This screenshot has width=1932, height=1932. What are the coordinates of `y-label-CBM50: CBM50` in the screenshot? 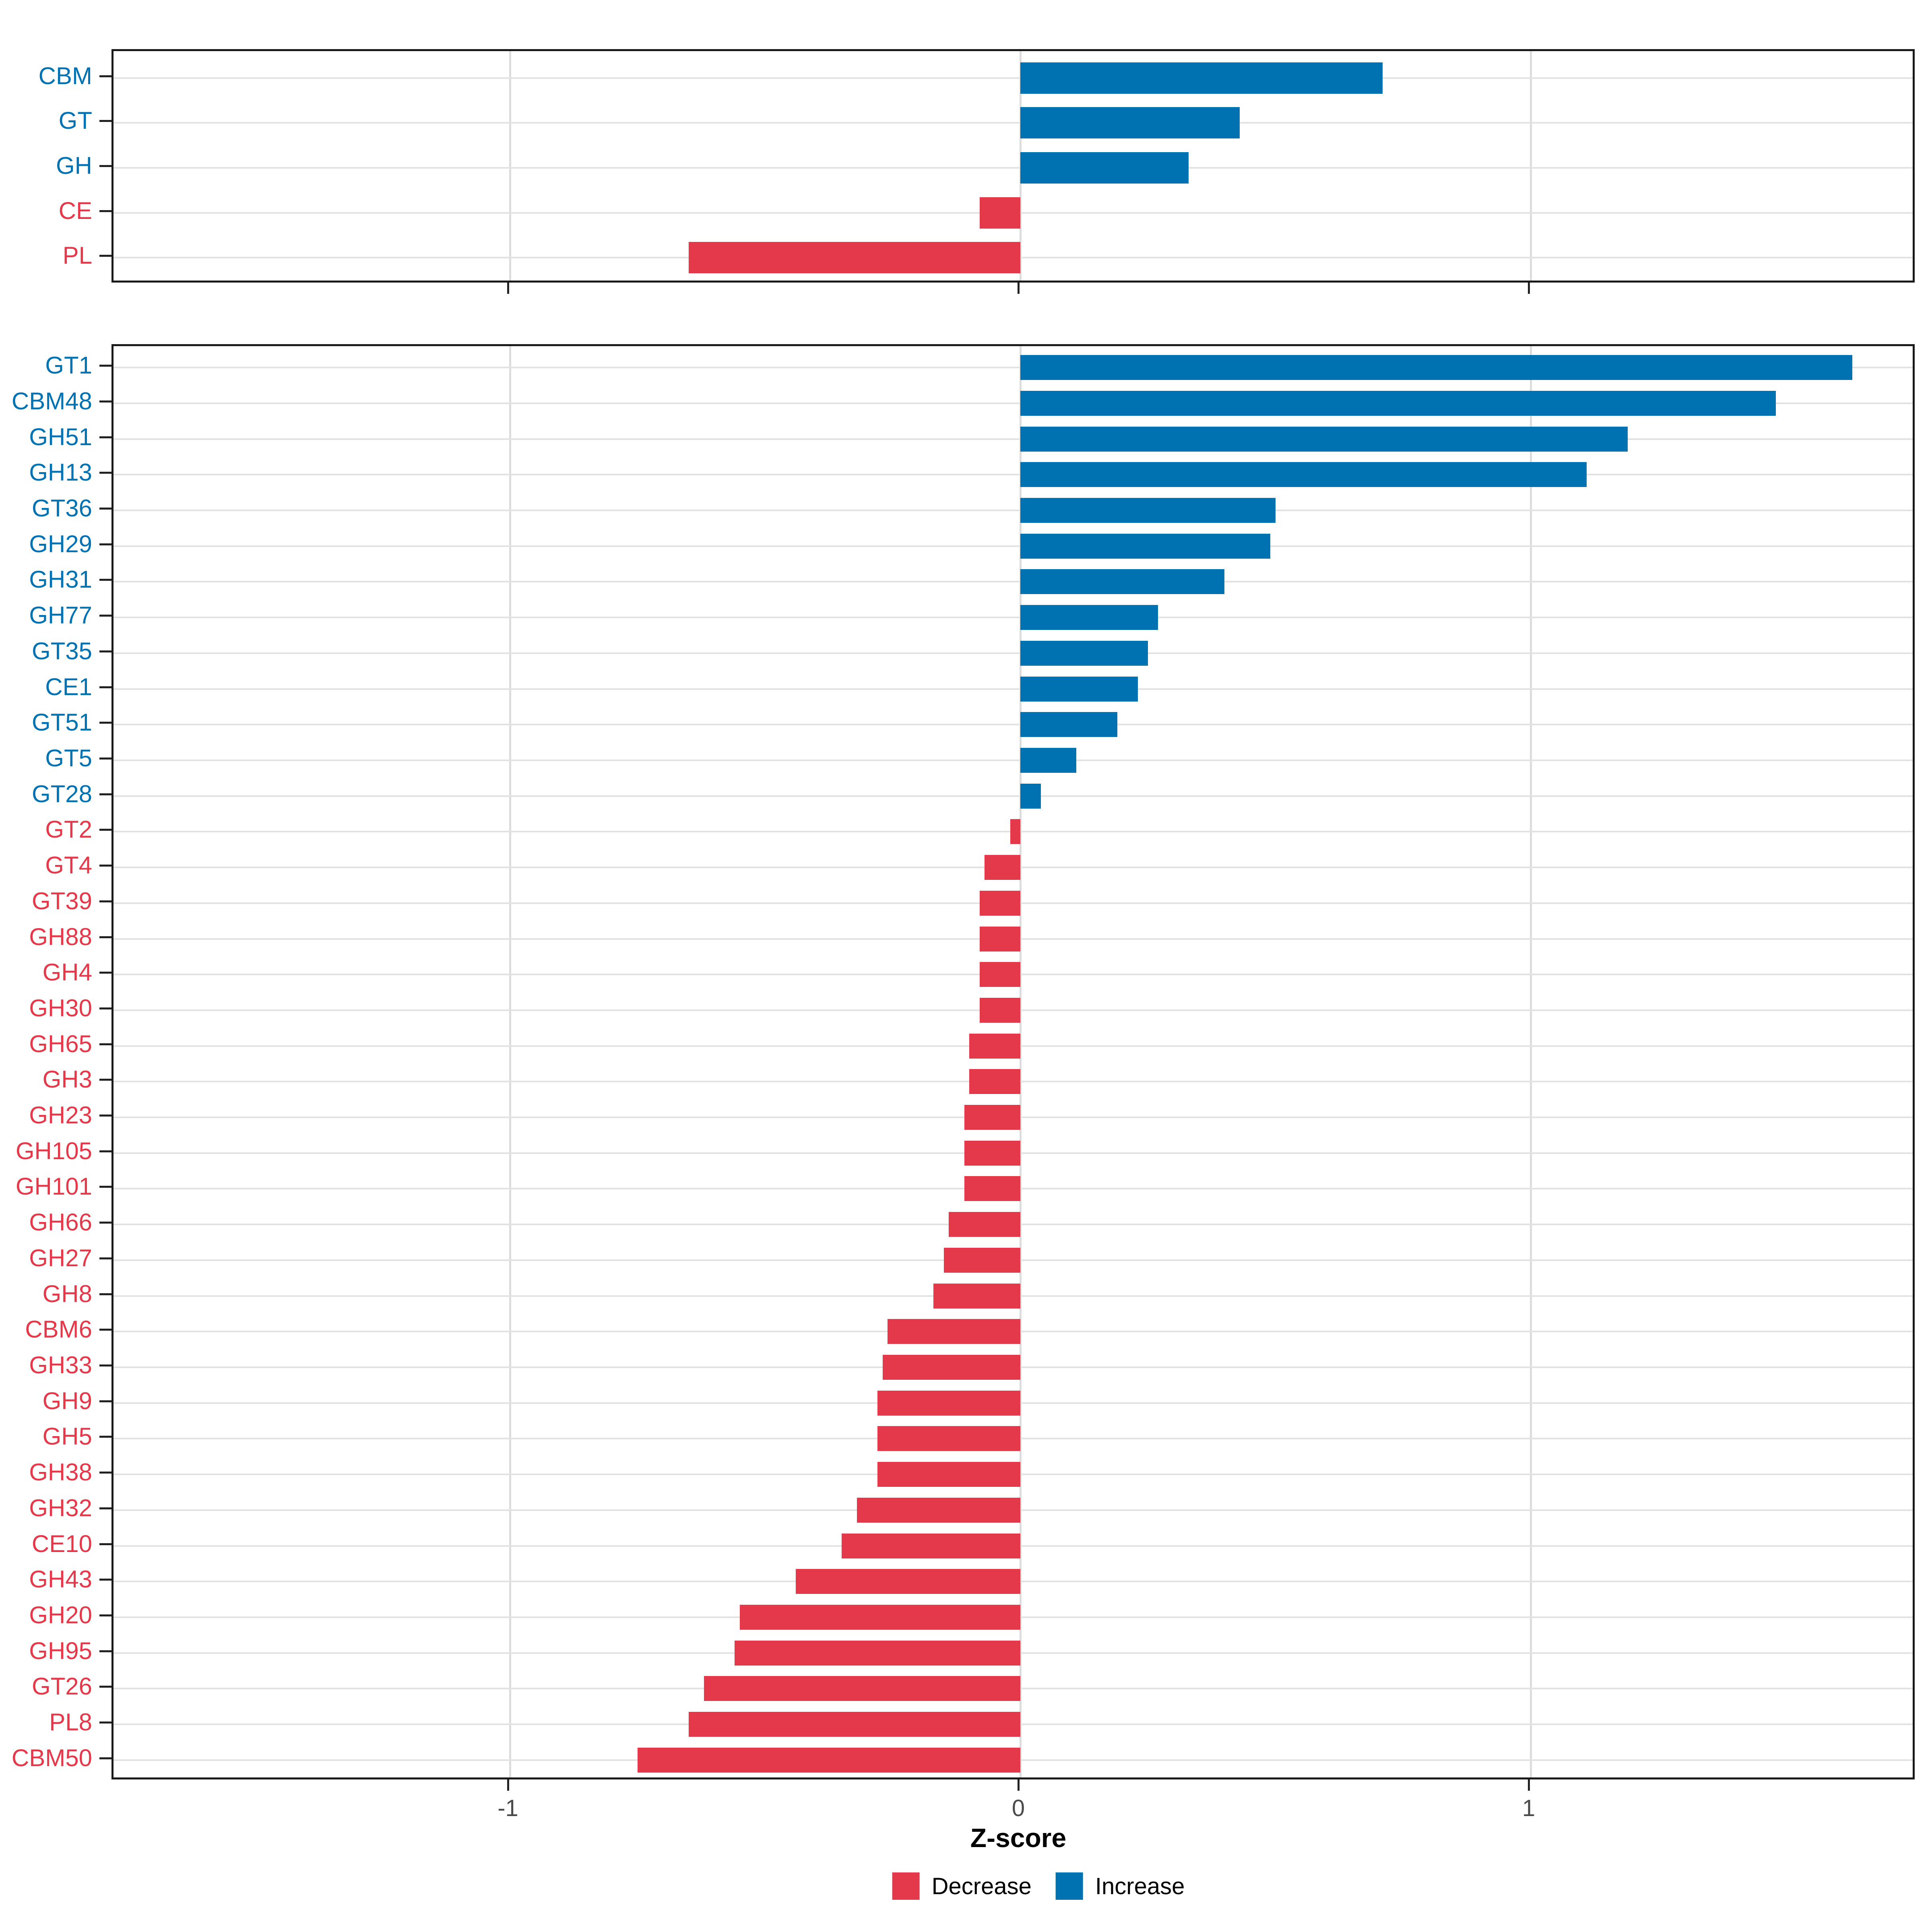 It's located at (51, 1757).